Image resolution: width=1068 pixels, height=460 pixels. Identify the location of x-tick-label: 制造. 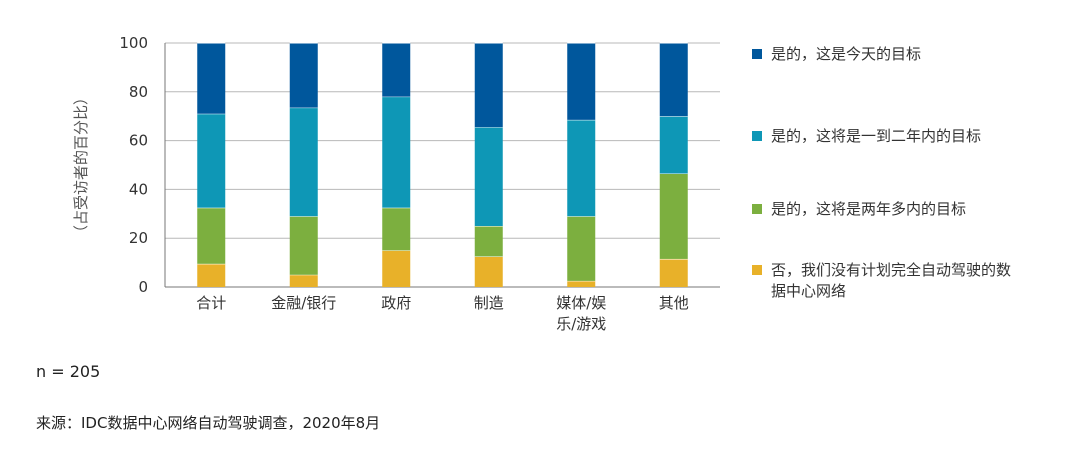
(489, 303).